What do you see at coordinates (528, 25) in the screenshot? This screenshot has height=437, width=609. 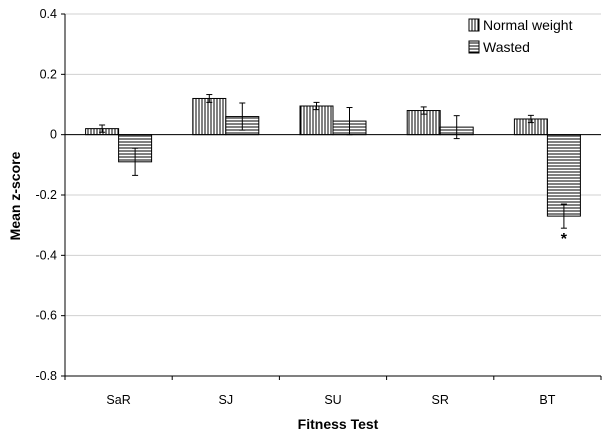 I see `legend-label: Normal weight` at bounding box center [528, 25].